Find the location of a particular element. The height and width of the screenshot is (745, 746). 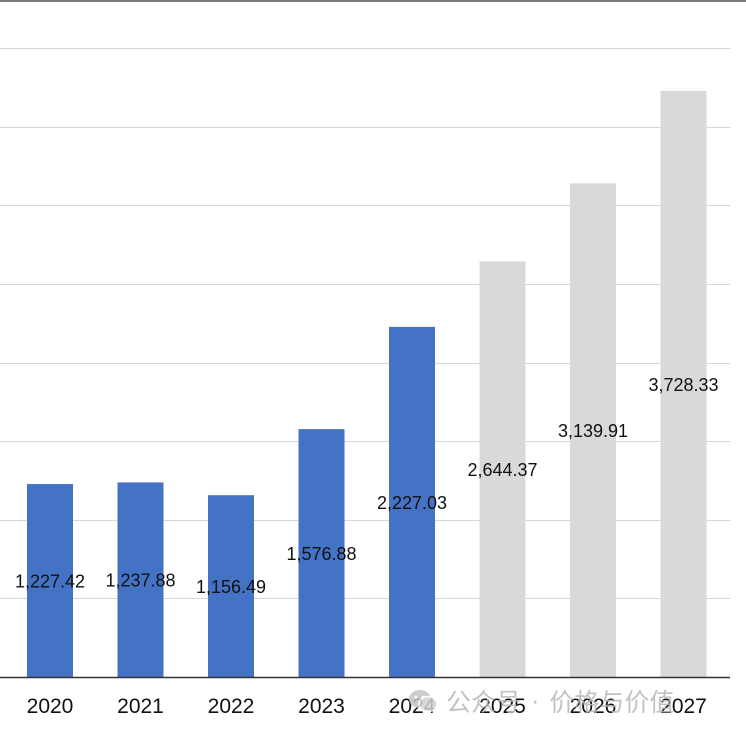

bar-2023 is located at coordinates (321, 553).